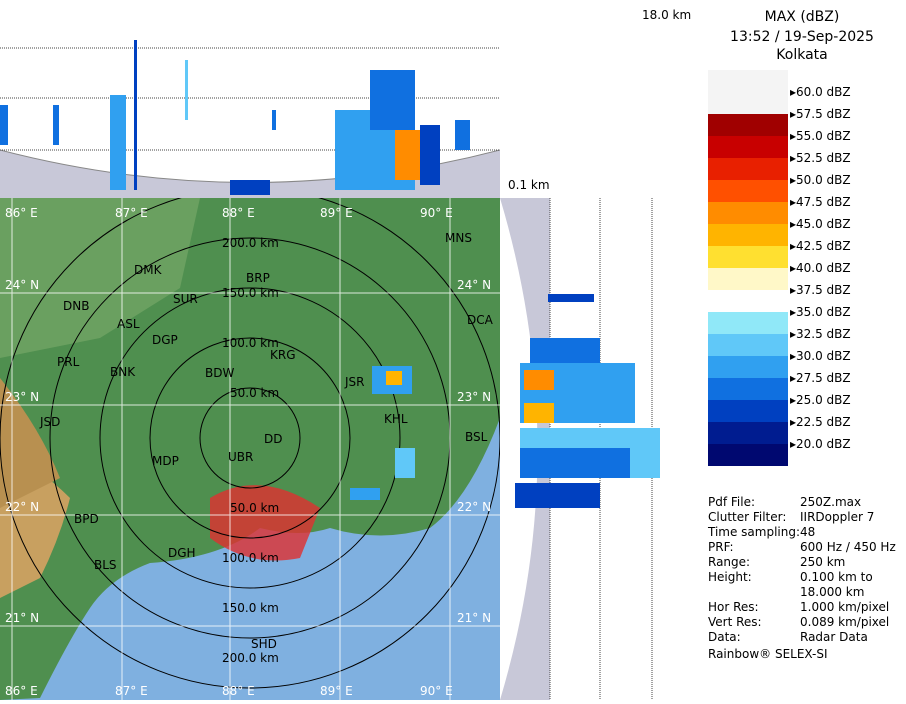  I want to click on lon-label-88-bottom: 88° E, so click(238, 691).